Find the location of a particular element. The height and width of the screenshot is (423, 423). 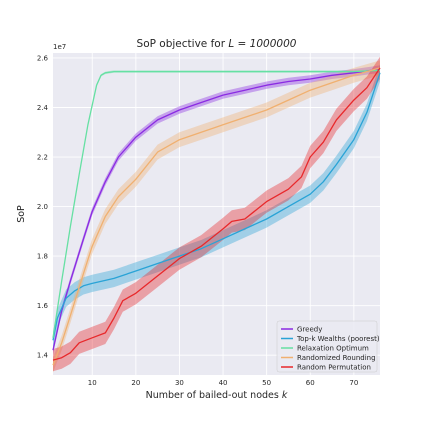

legend-label-0: Greedy is located at coordinates (309, 330).